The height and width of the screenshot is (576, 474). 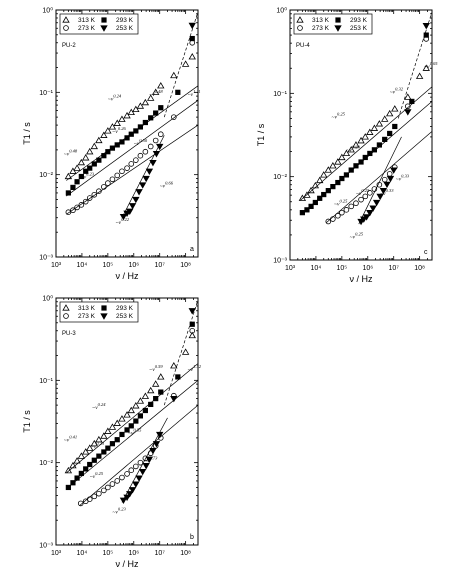 I want to click on panel-label: c, so click(x=426, y=252).